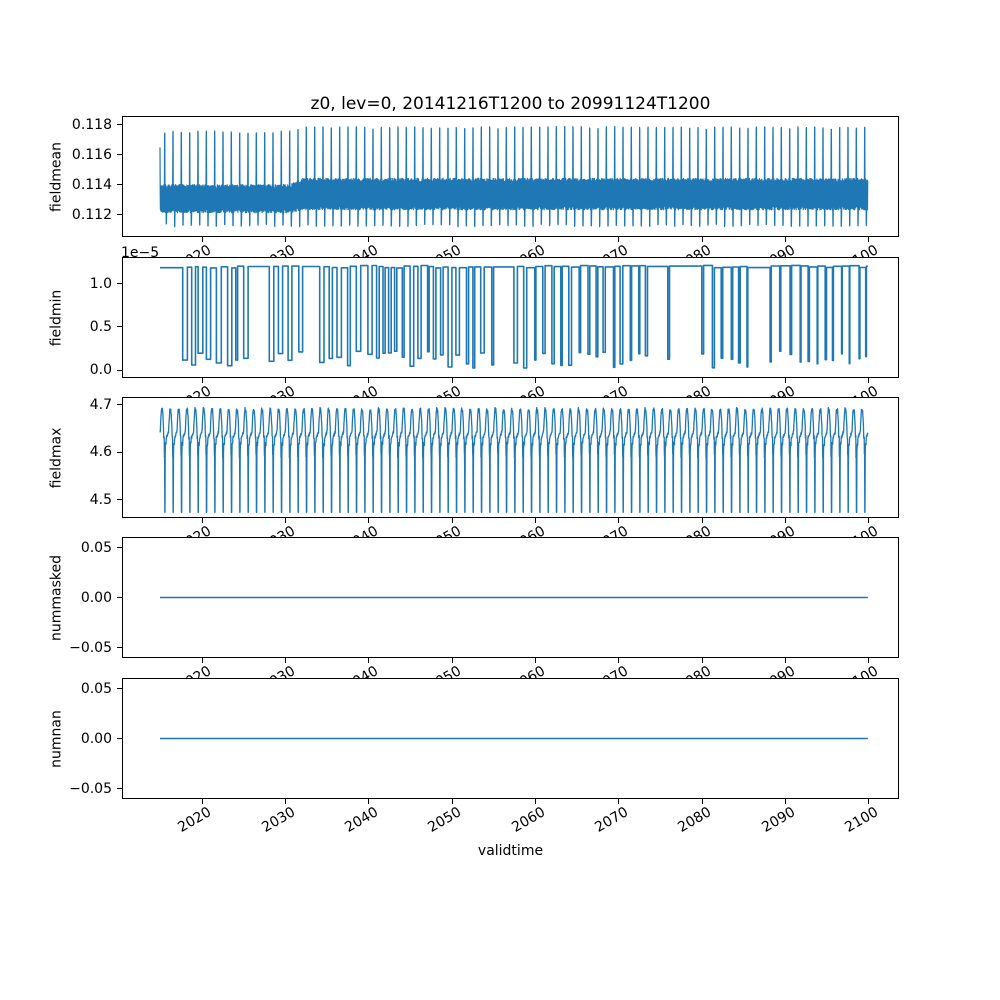  I want to click on plot-area-fieldmax, so click(514, 459).